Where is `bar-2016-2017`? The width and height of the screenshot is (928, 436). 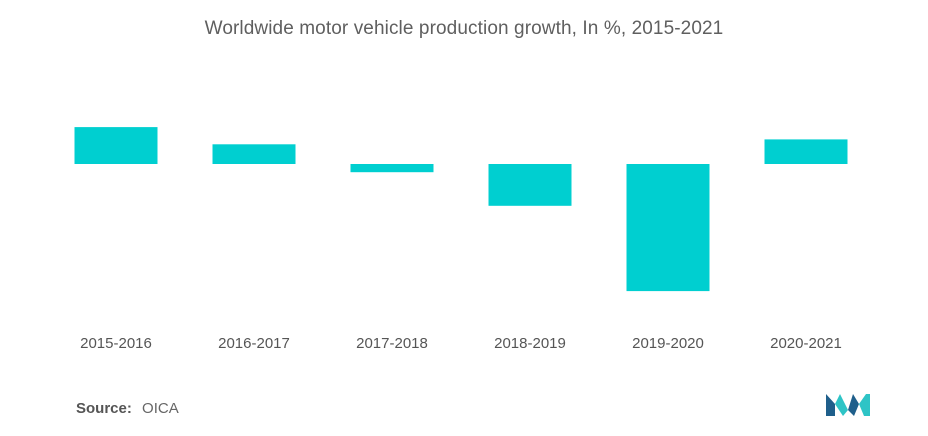 bar-2016-2017 is located at coordinates (254, 154).